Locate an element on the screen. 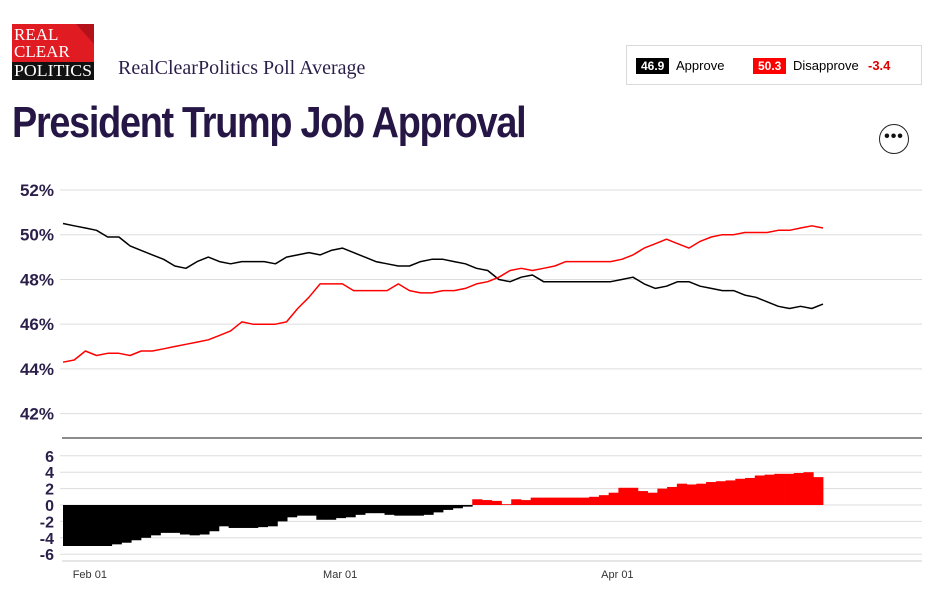 This screenshot has width=945, height=600. y-tick-label: 6 is located at coordinates (49, 457).